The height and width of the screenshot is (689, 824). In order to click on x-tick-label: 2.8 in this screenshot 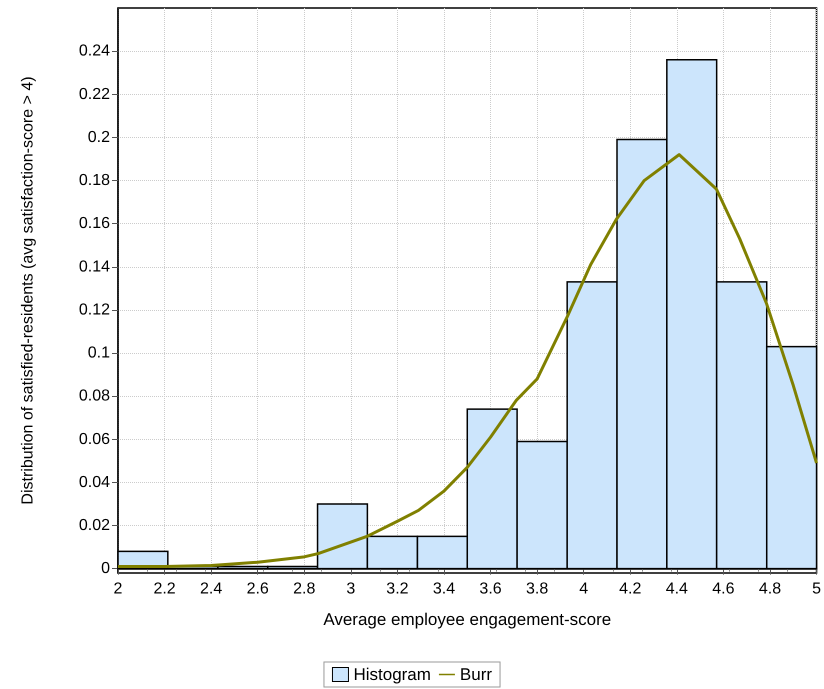, I will do `click(304, 589)`.